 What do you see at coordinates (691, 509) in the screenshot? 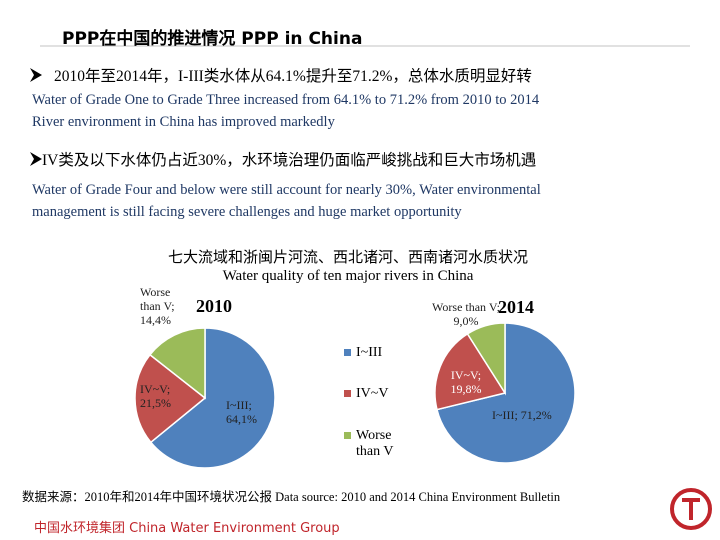
I see `logo` at bounding box center [691, 509].